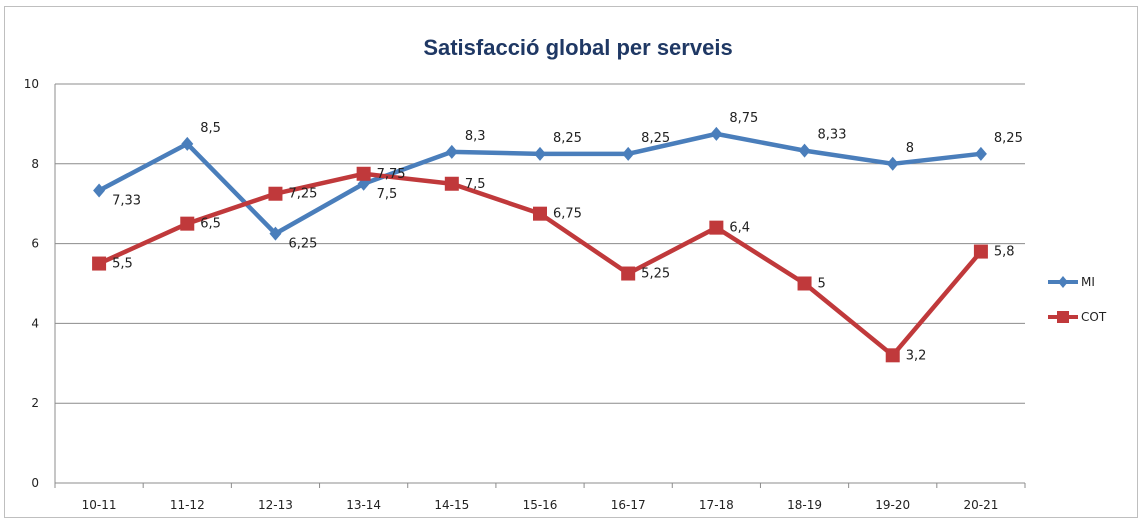 This screenshot has height=523, width=1142. What do you see at coordinates (391, 174) in the screenshot?
I see `data-label: 7,75` at bounding box center [391, 174].